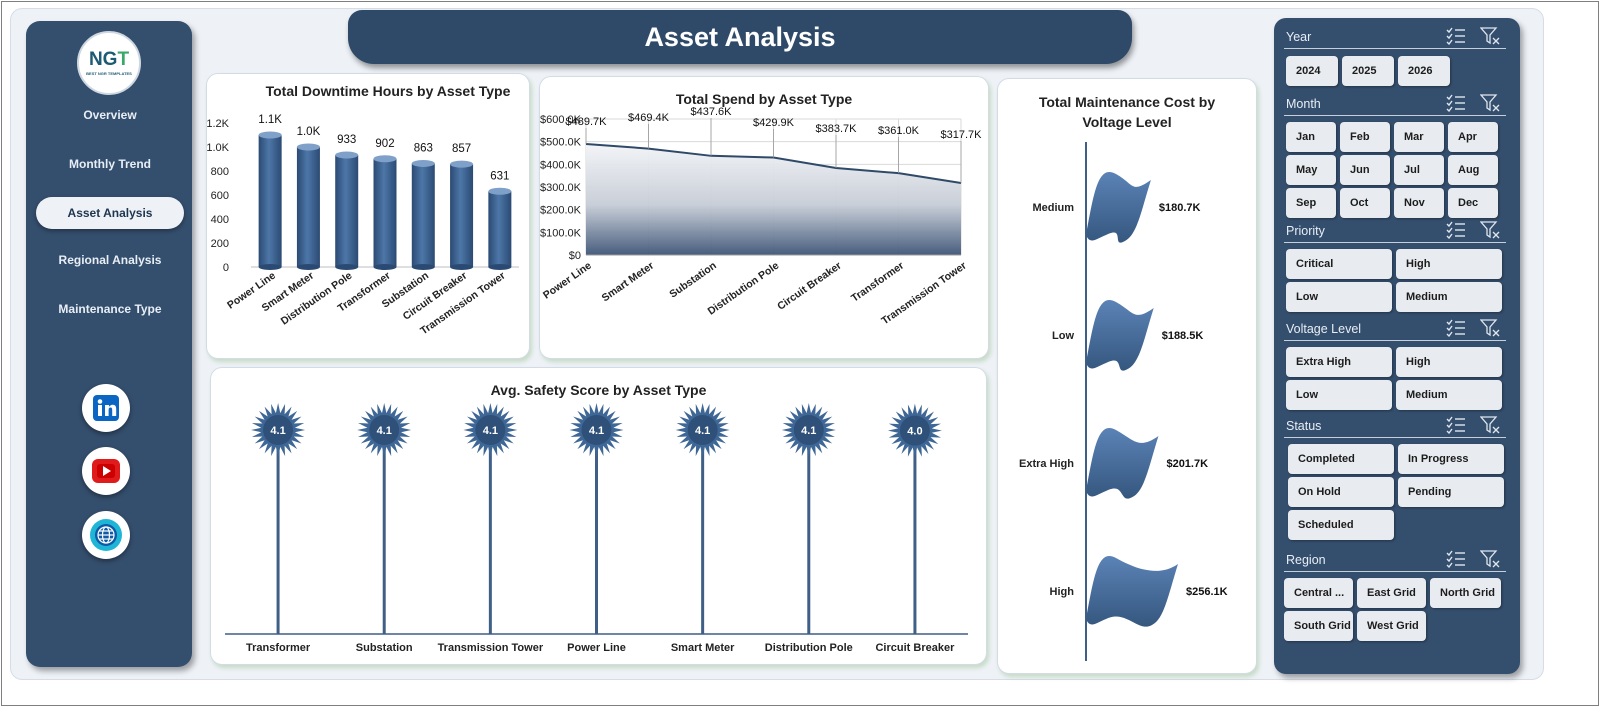 Image resolution: width=1600 pixels, height=707 pixels. I want to click on region-option: West Grid, so click(1391, 626).